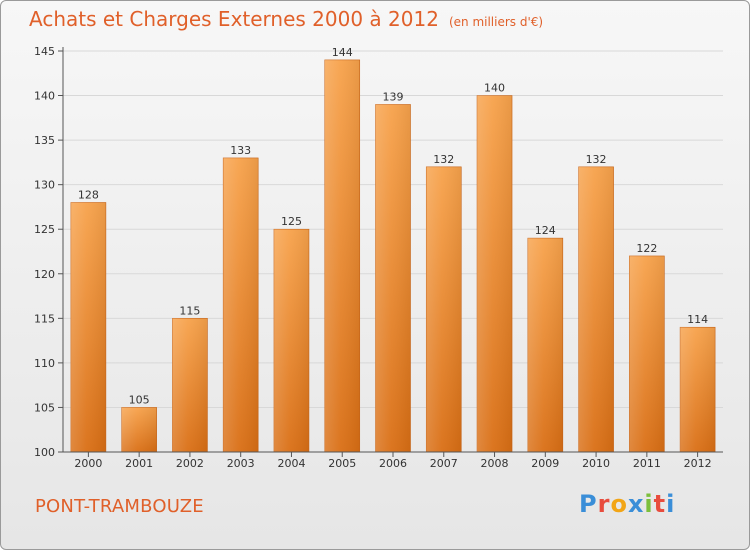  Describe the element at coordinates (44, 185) in the screenshot. I see `y-tick-label: 130` at that location.